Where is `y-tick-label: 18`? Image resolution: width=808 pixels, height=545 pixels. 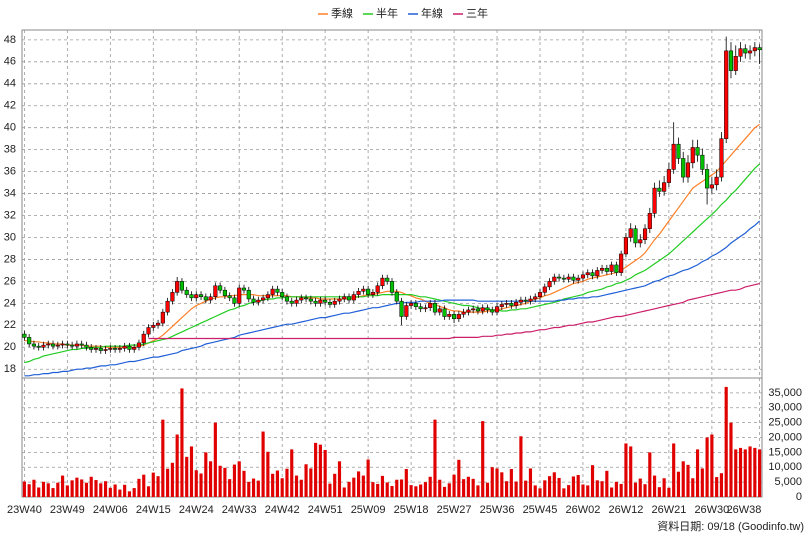
y-tick-label: 18 is located at coordinates (10, 369).